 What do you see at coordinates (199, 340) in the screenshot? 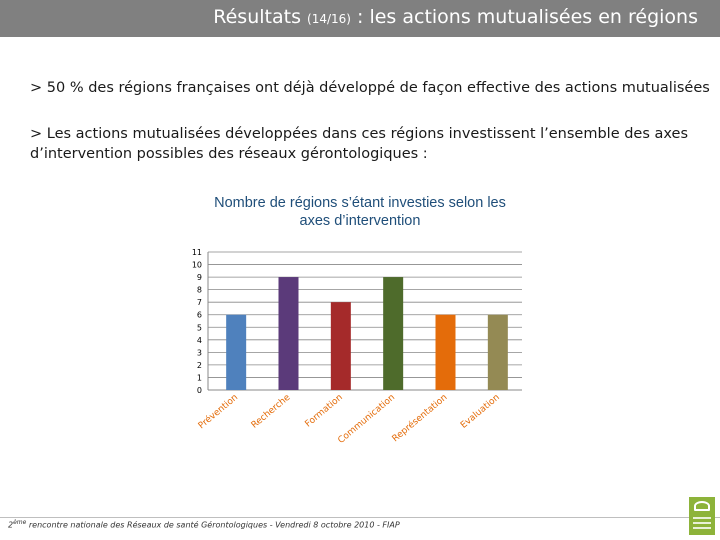
I see `y-tick-label: 4` at bounding box center [199, 340].